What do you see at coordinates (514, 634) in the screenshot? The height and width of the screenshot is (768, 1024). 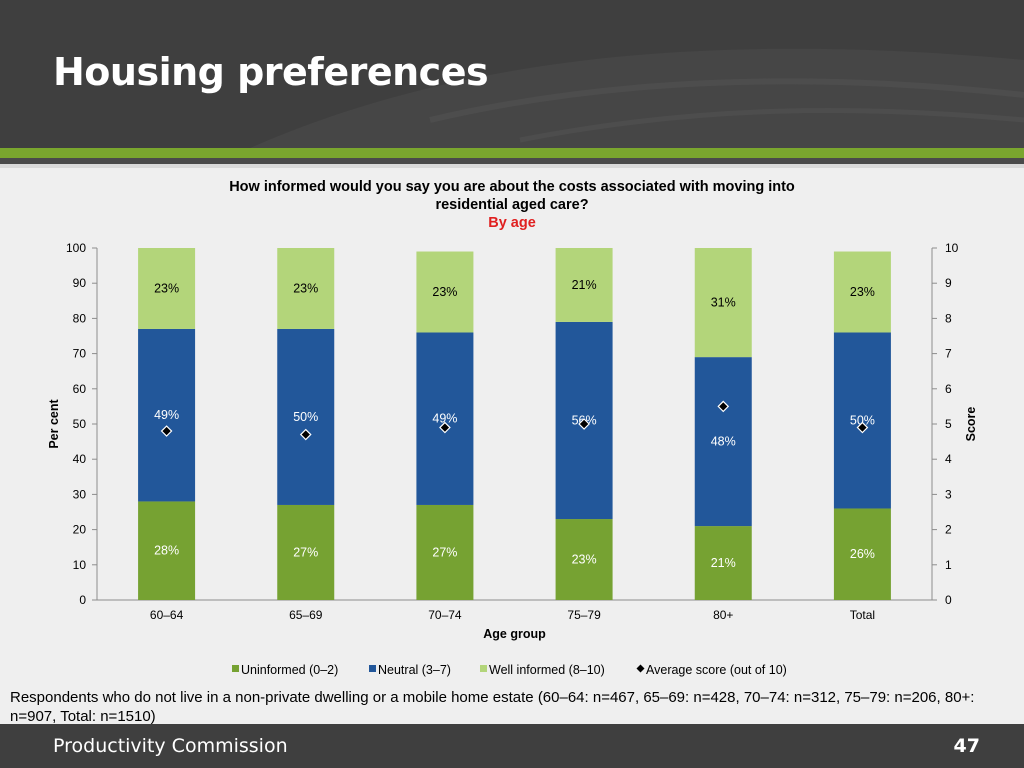 I see `x-axis-label: Age group` at bounding box center [514, 634].